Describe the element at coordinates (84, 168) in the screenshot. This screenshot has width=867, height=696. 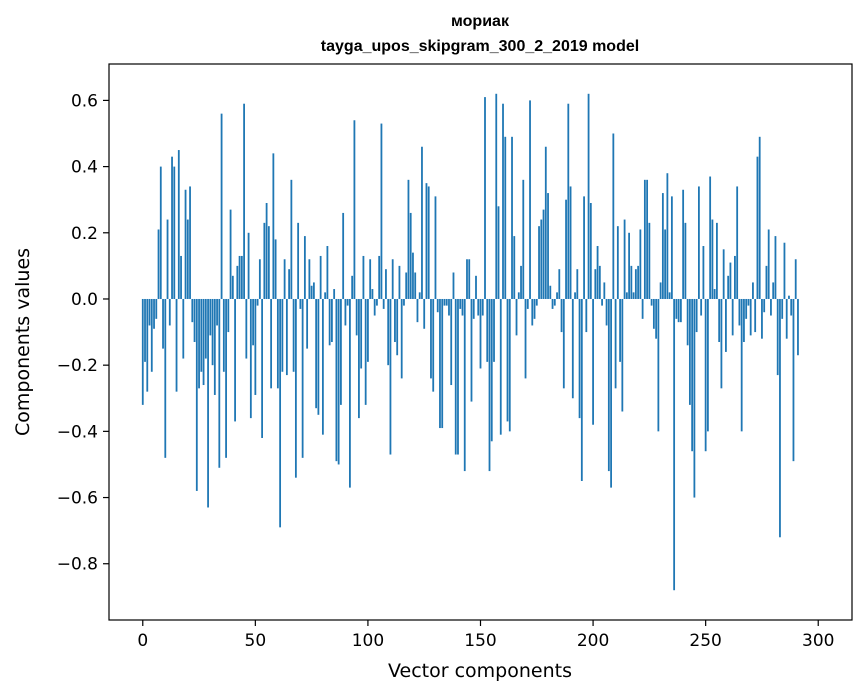
I see `y-tick-label: 0.4` at that location.